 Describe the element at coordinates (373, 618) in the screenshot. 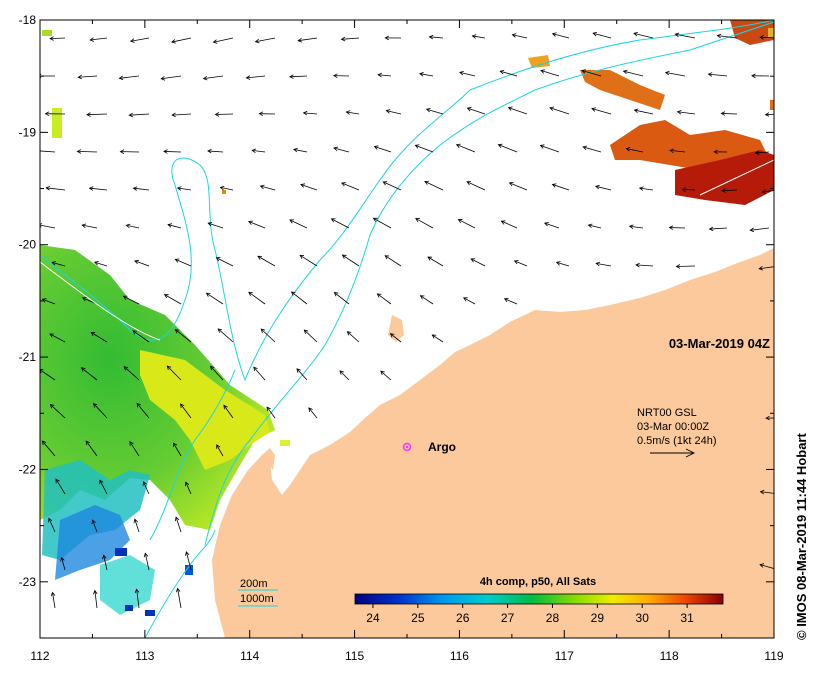

I see `colorbar-tick-label: 24` at that location.